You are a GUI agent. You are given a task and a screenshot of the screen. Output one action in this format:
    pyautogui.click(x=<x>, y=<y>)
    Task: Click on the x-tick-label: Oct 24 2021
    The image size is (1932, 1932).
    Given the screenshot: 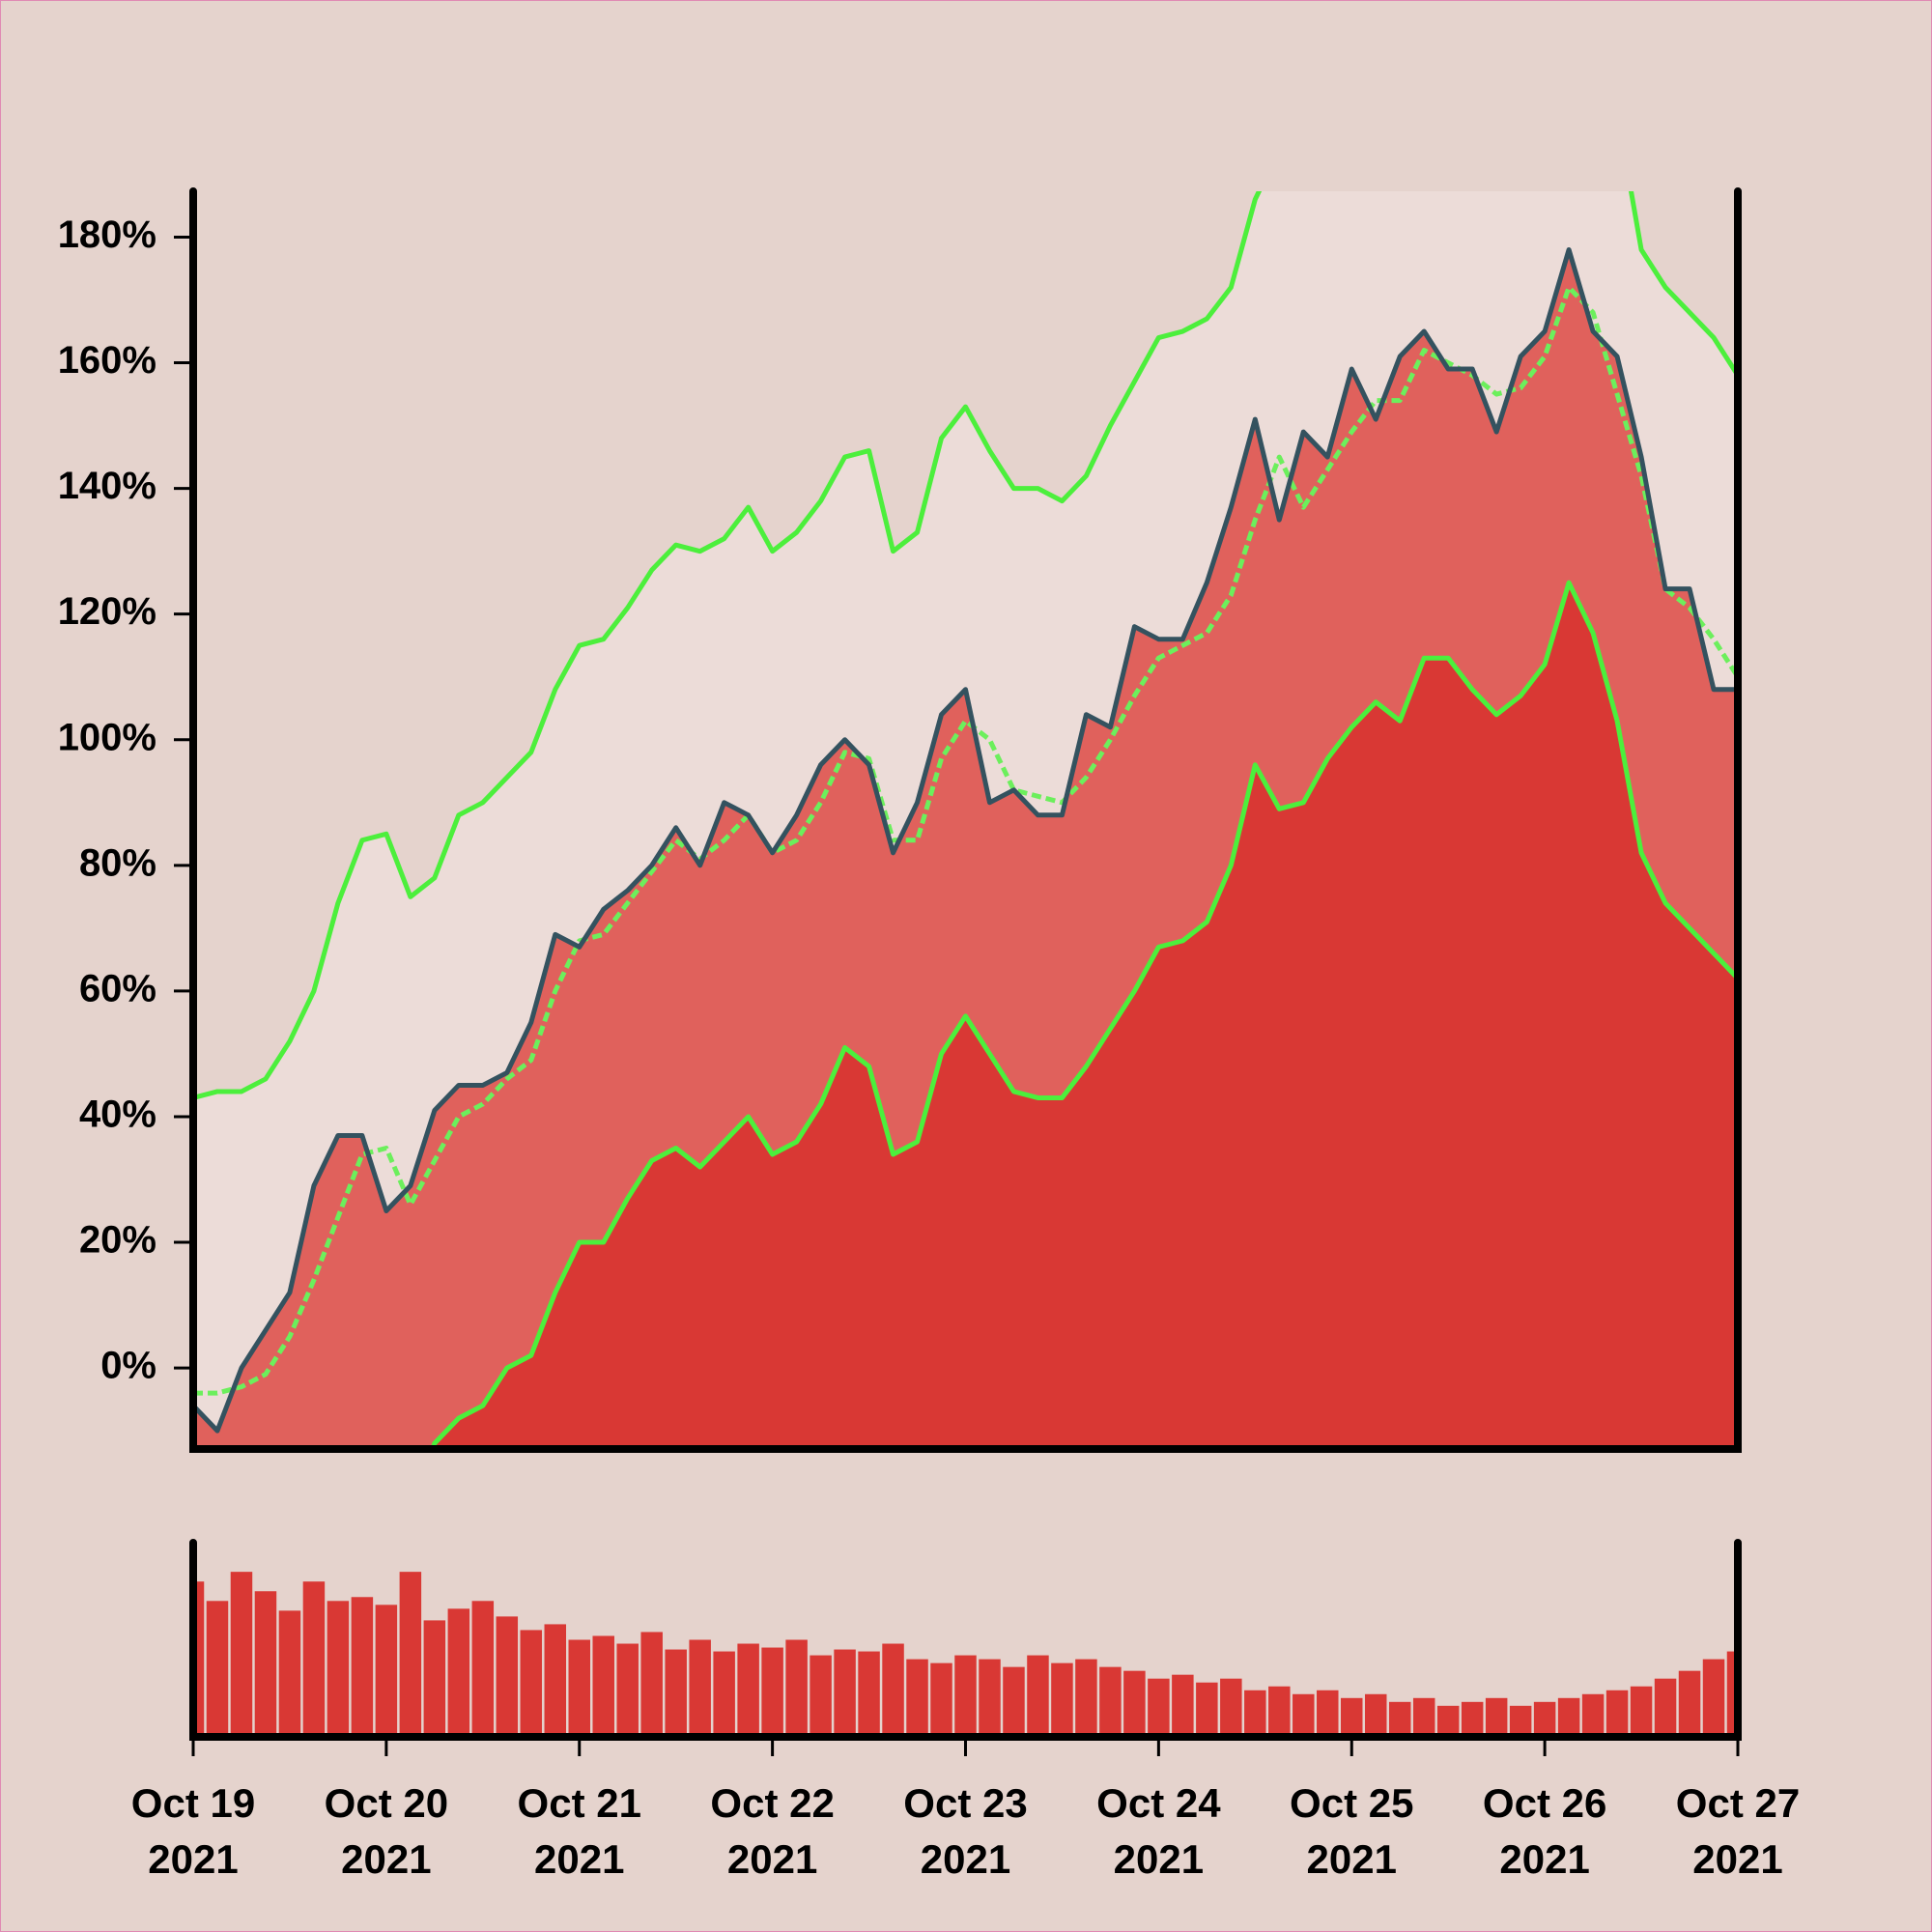 What is the action you would take?
    pyautogui.click(x=1158, y=1831)
    